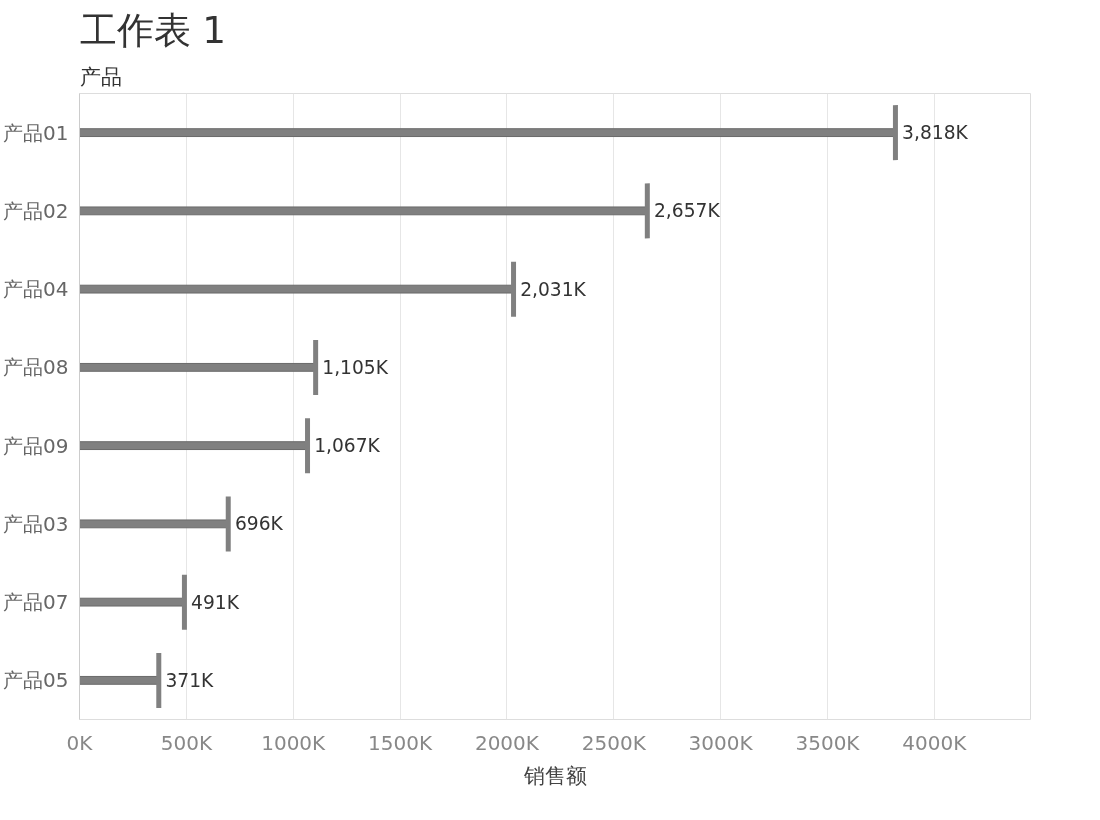 The height and width of the screenshot is (820, 1100). What do you see at coordinates (100, 76) in the screenshot?
I see `y-axis-title: 产品` at bounding box center [100, 76].